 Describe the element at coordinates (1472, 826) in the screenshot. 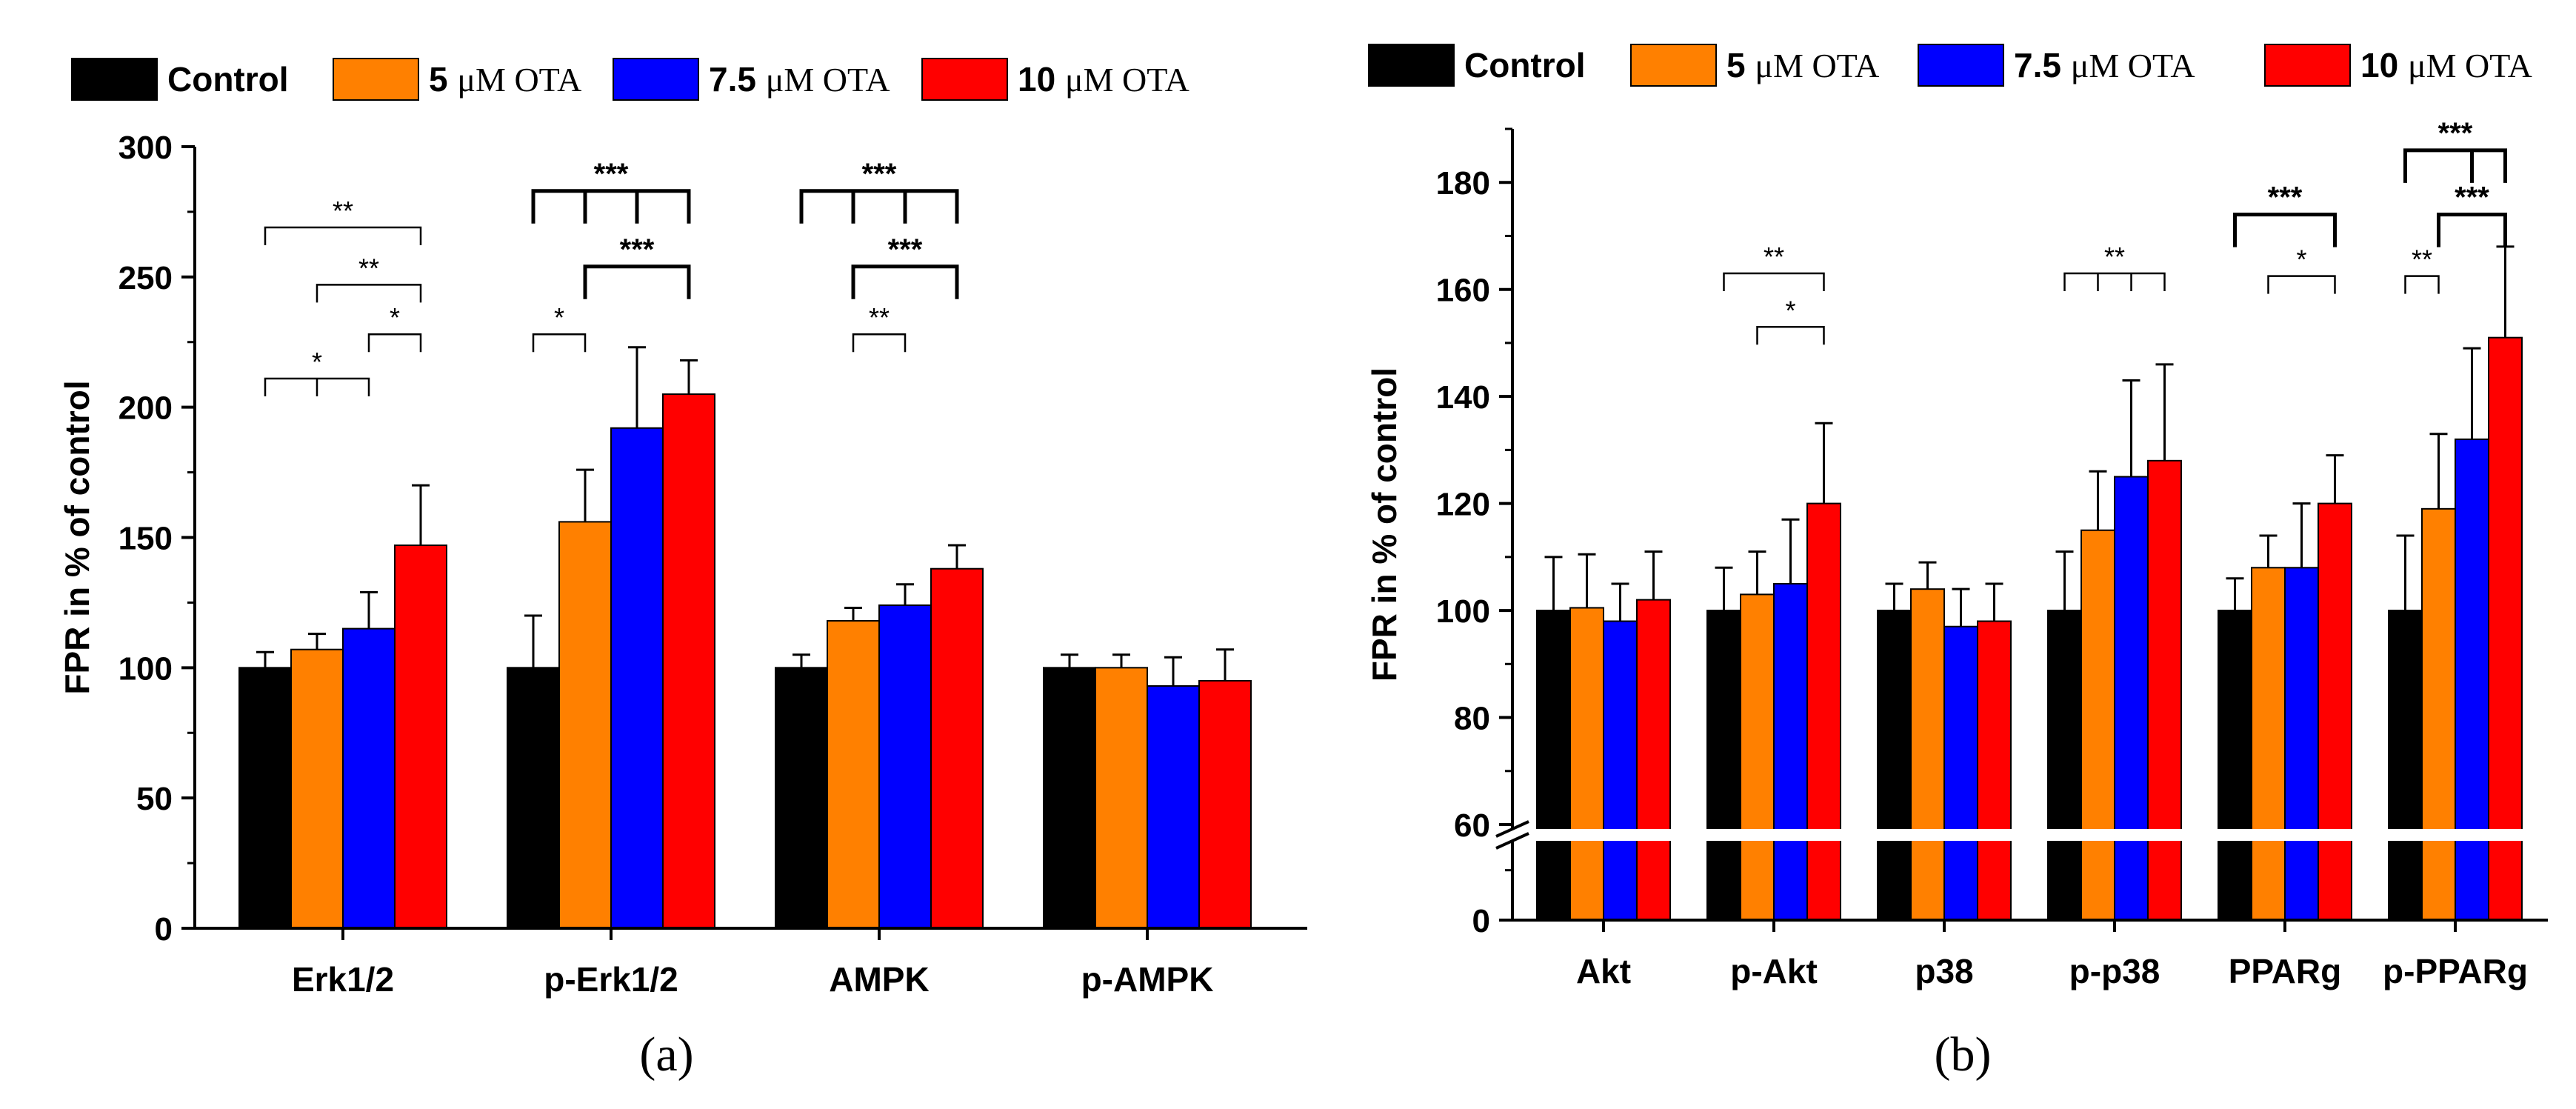

I see `y-tick-label-1: 60` at that location.